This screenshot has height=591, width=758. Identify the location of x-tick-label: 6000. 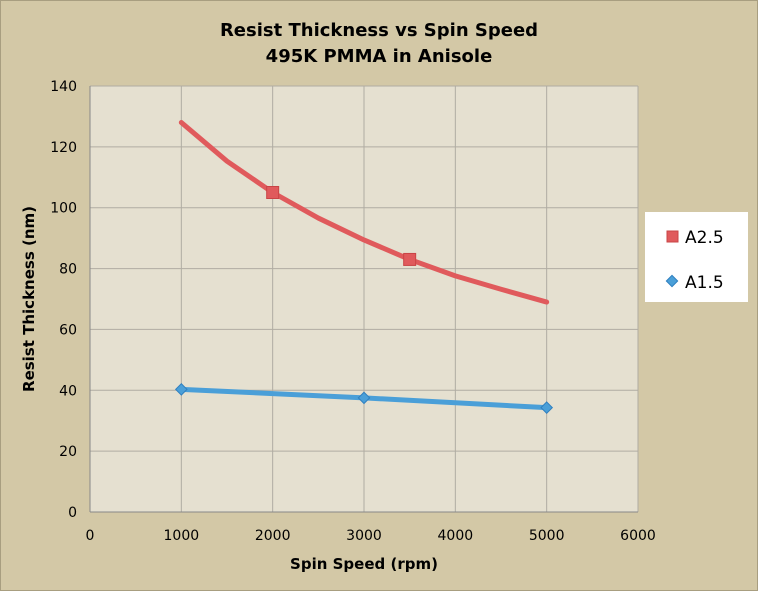
(638, 536).